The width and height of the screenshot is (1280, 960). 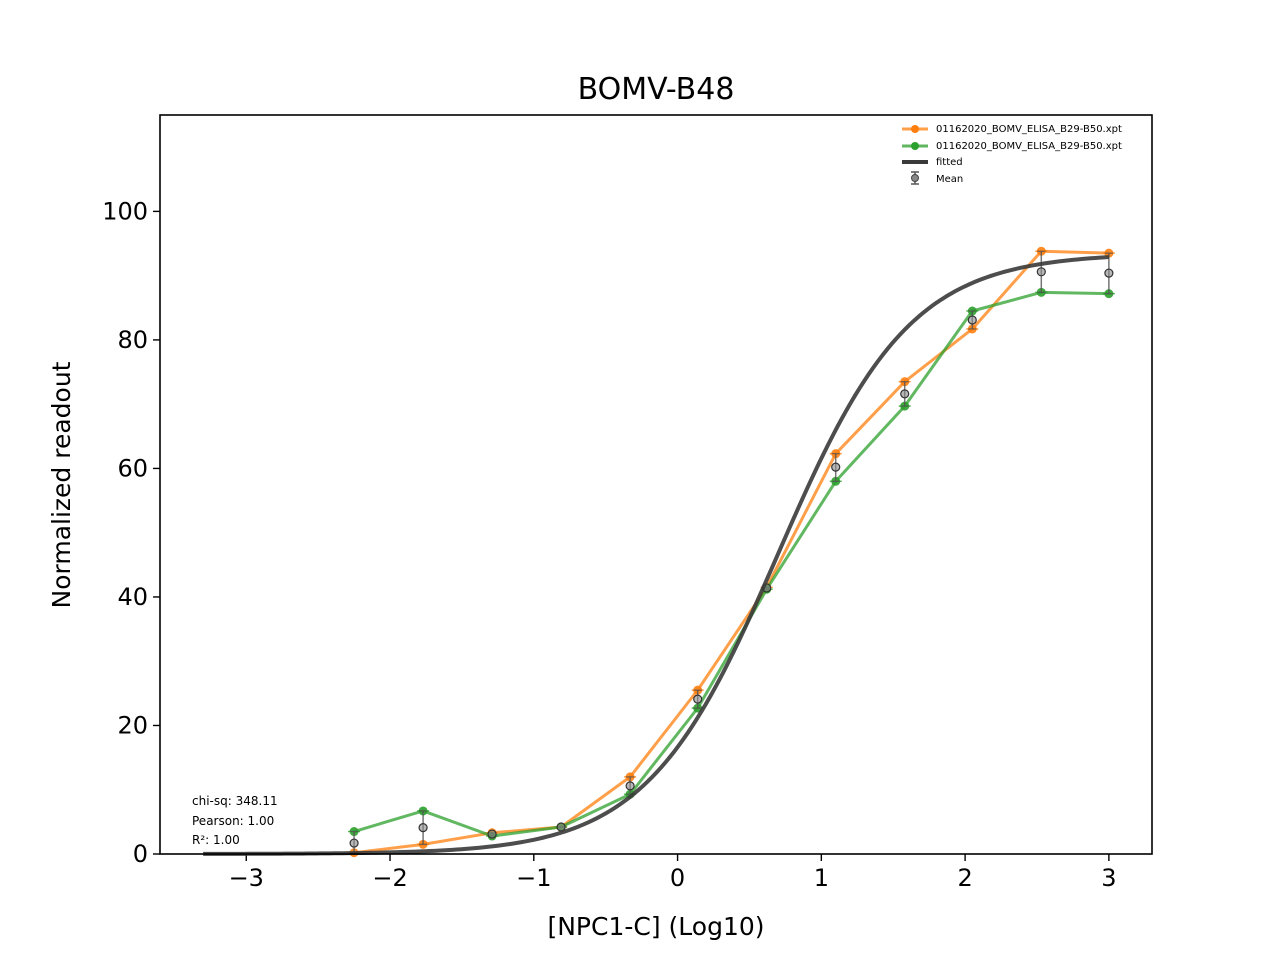 I want to click on stat-pearson: Pearson: 1.00, so click(x=233, y=821).